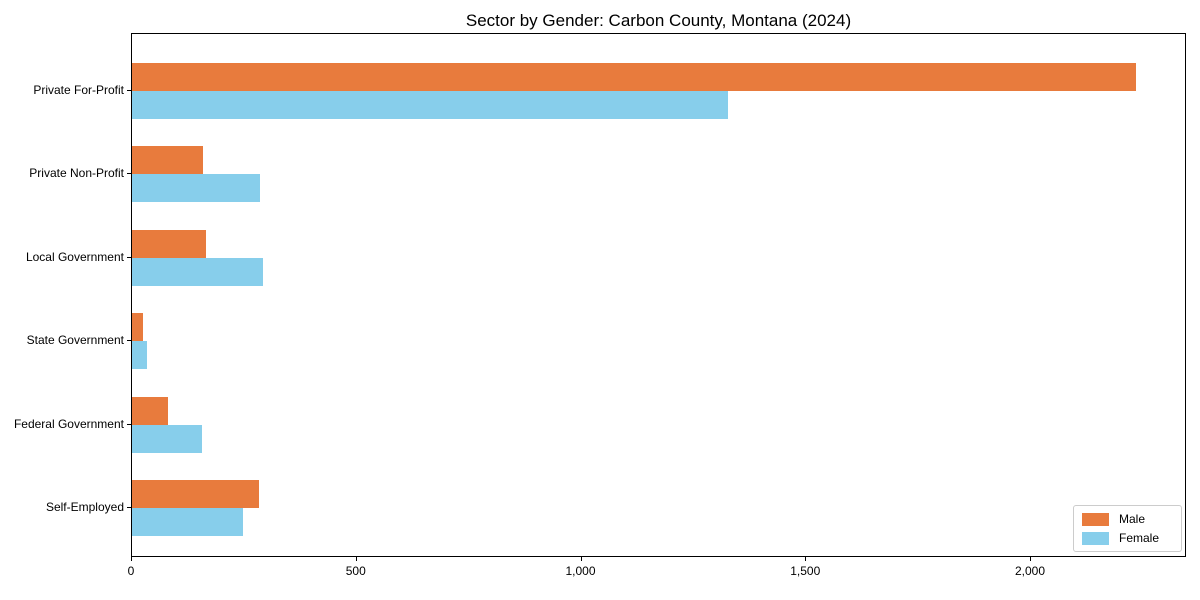 This screenshot has height=600, width=1200. What do you see at coordinates (129, 508) in the screenshot?
I see `y-tick-mark-self-employed` at bounding box center [129, 508].